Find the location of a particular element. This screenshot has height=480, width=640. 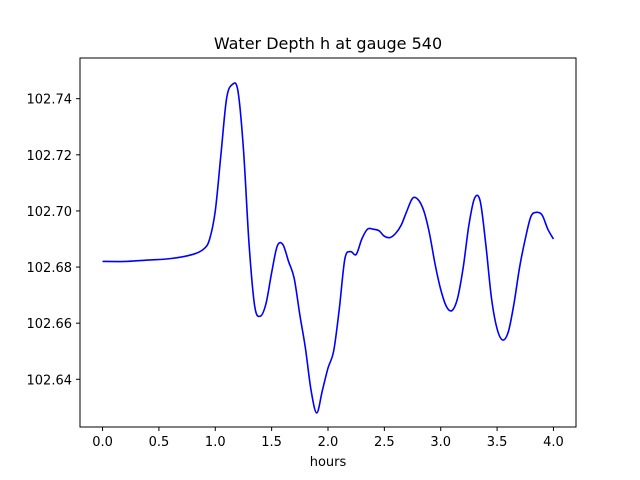

x-tick-label: 3.0 is located at coordinates (440, 442).